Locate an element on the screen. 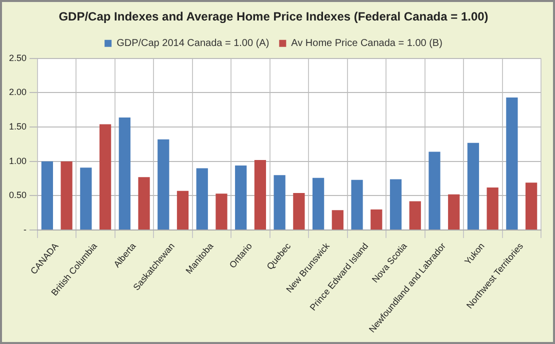  y-tick-label: - is located at coordinates (25, 229).